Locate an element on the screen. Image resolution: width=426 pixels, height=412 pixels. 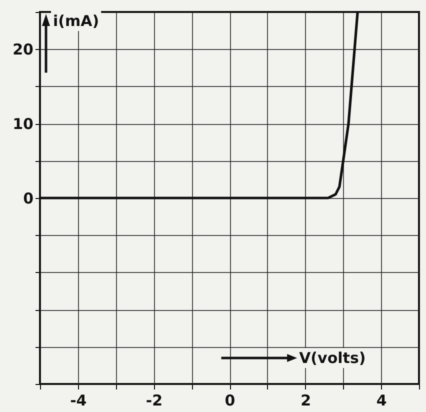
x-tick-label: 2 is located at coordinates (306, 401).